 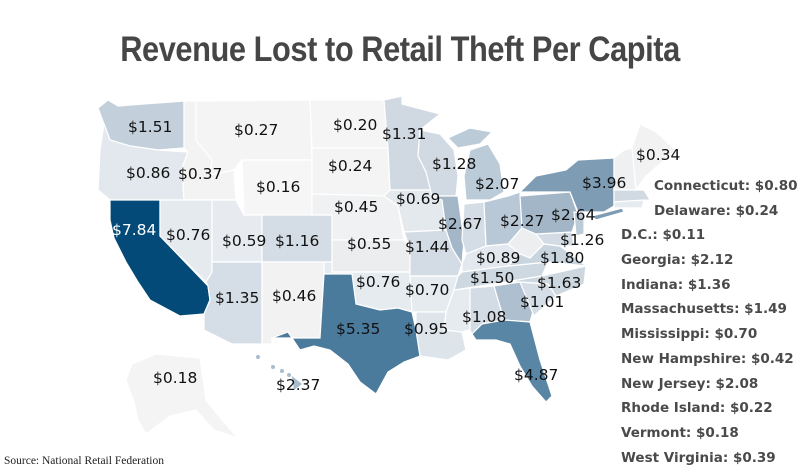 I want to click on state-connecticut-ri, so click(x=629, y=204).